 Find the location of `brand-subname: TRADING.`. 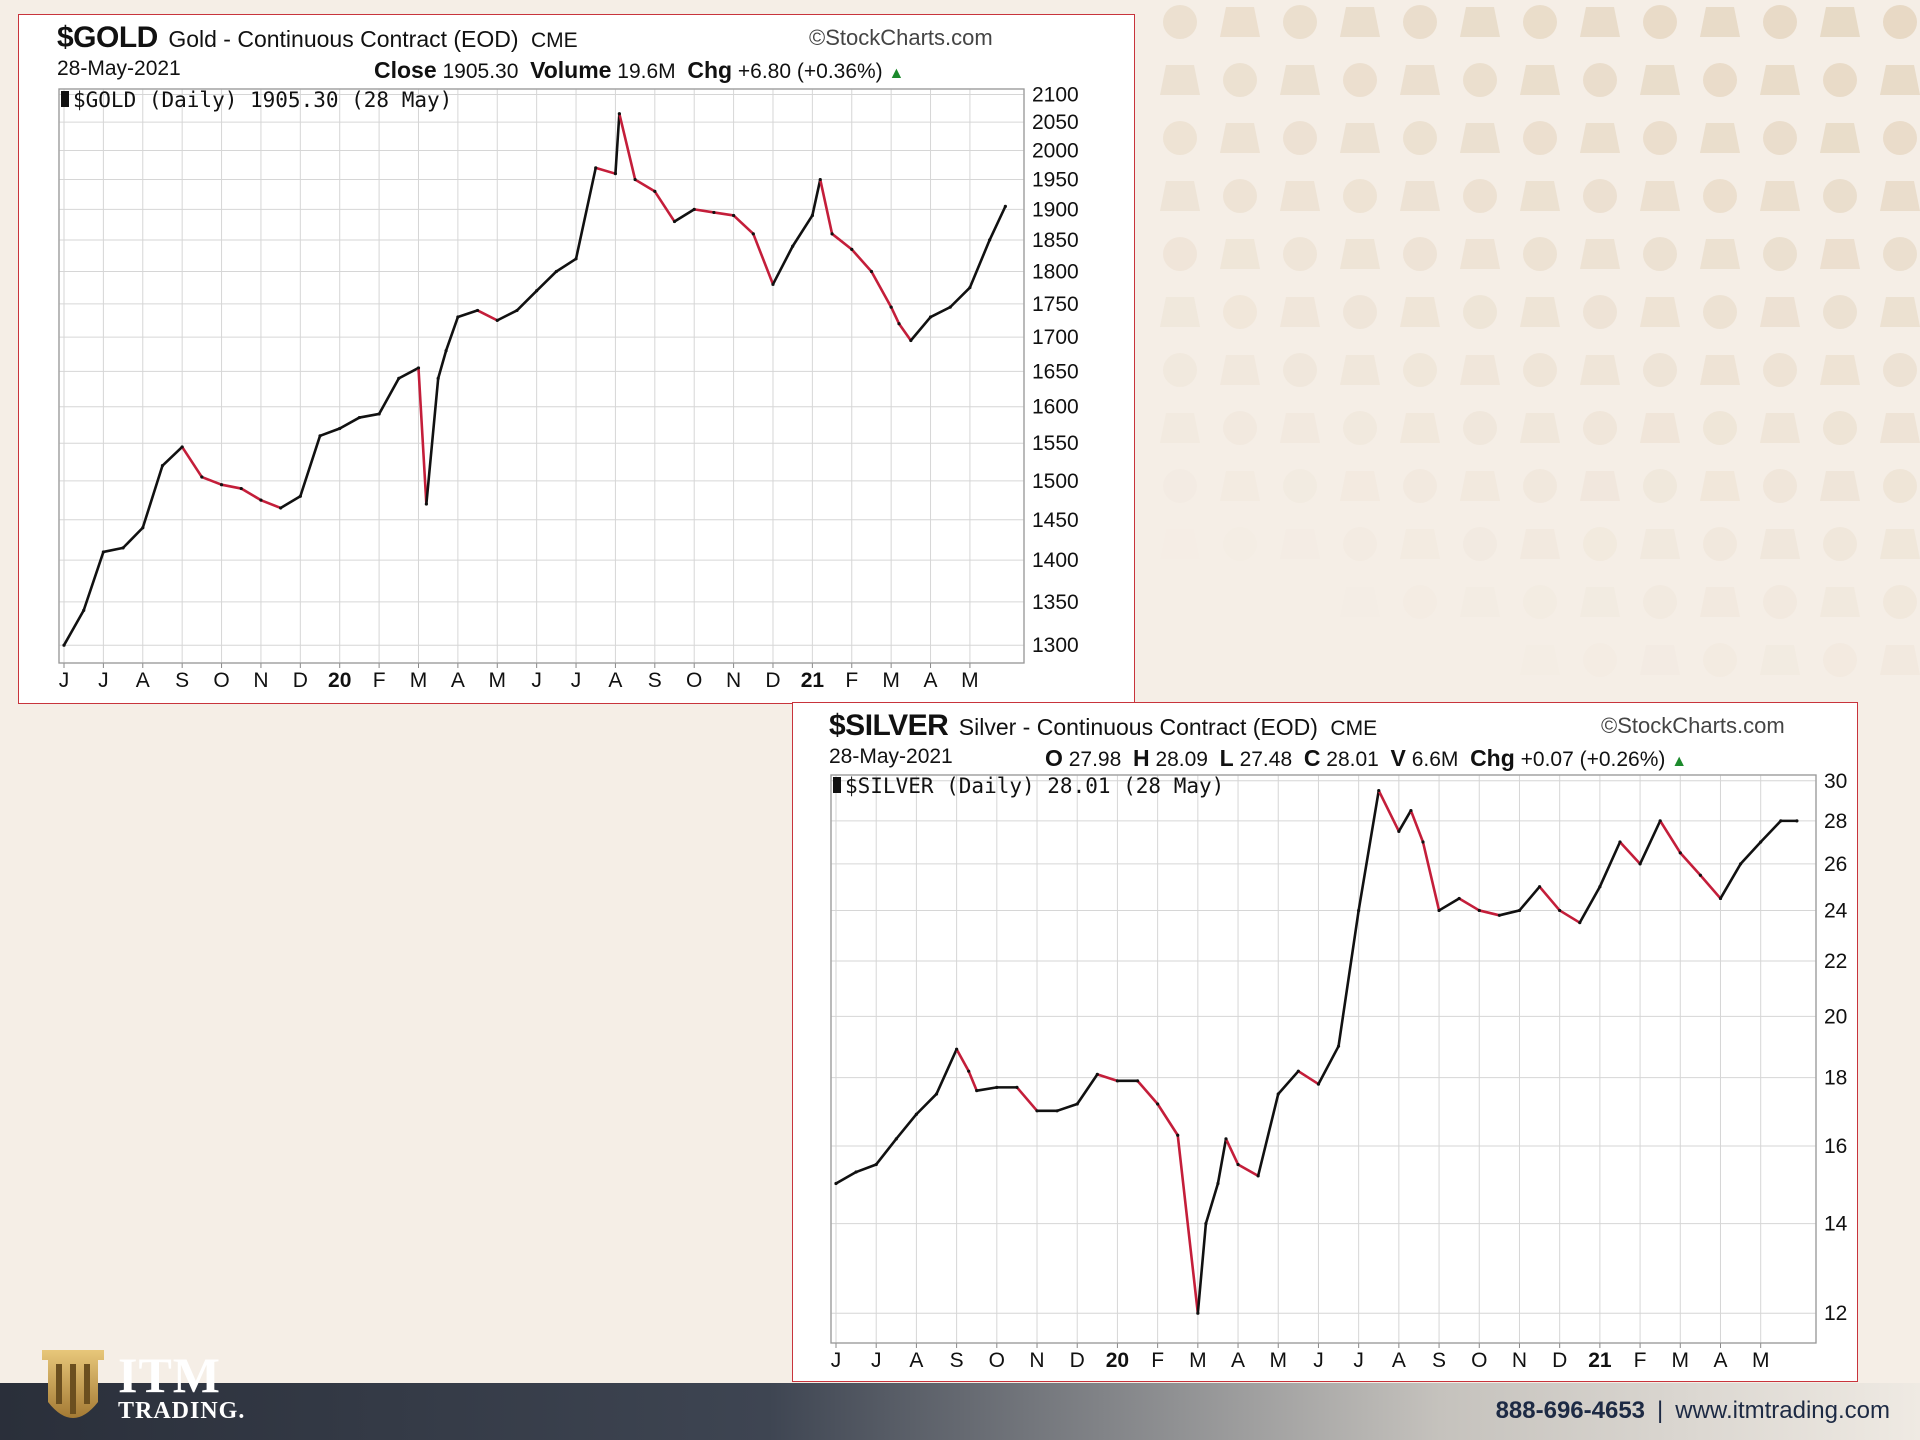

brand-subname: TRADING. is located at coordinates (182, 1411).